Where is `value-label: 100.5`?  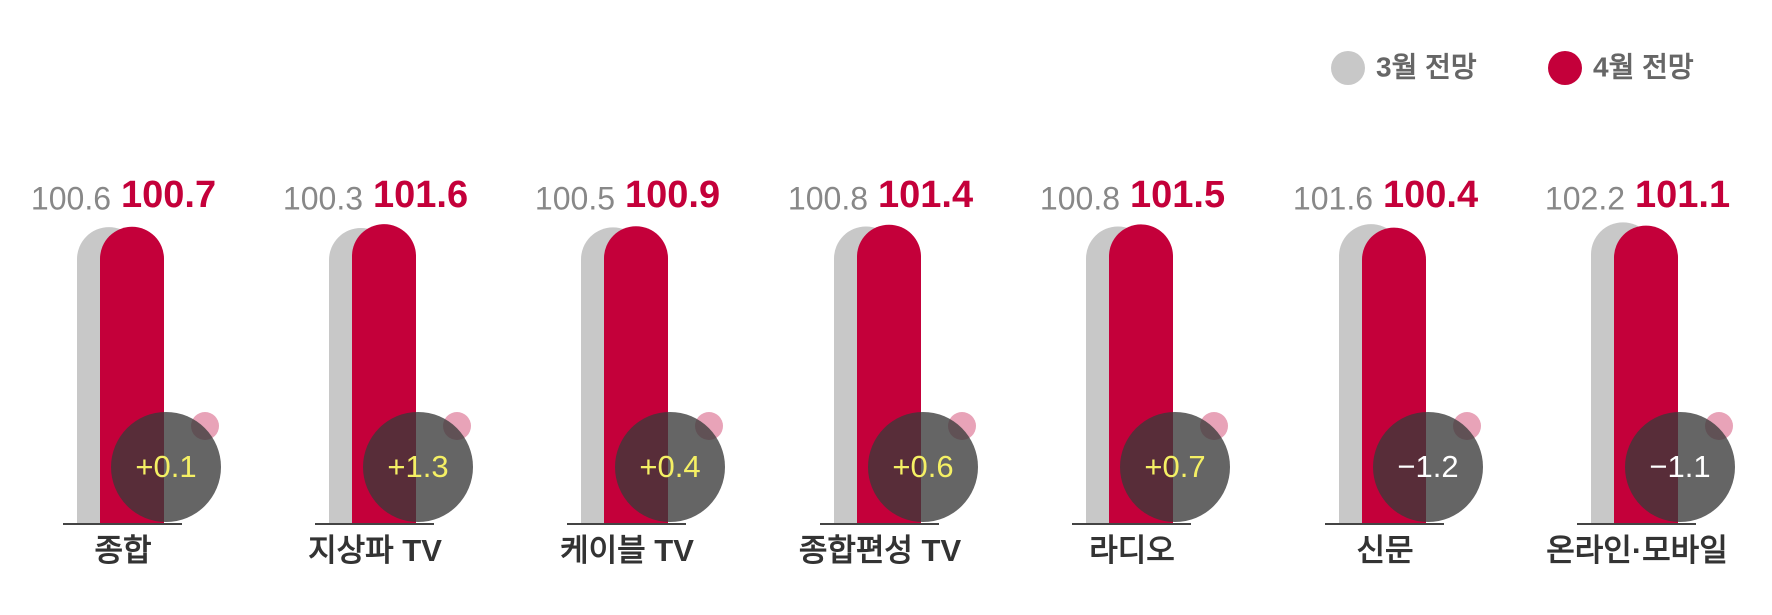
value-label: 100.5 is located at coordinates (575, 198).